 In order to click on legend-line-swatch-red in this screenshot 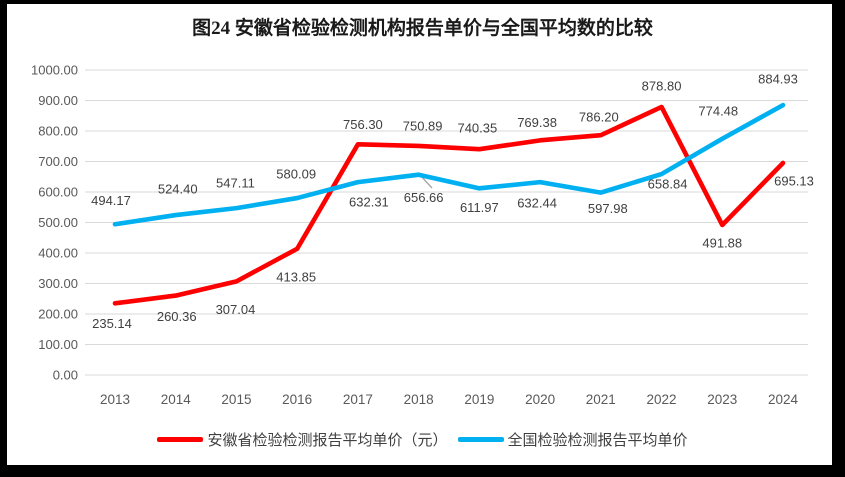, I will do `click(180, 439)`.